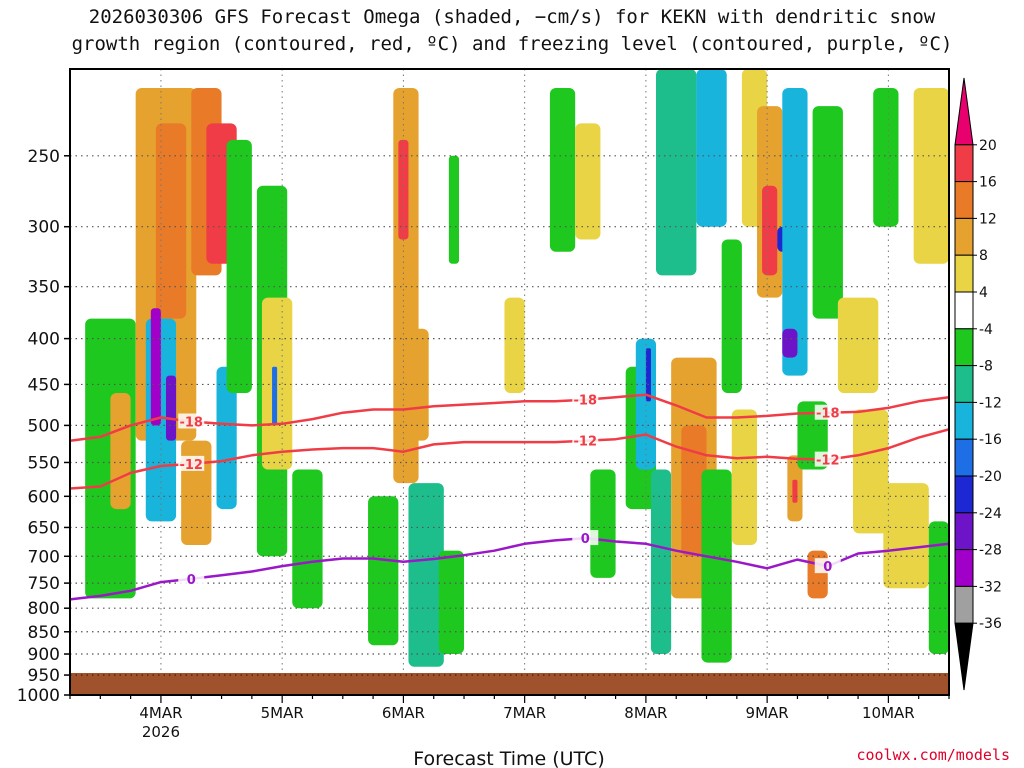 This screenshot has width=1024, height=768. Describe the element at coordinates (44, 385) in the screenshot. I see `y-tick-label: 450` at that location.